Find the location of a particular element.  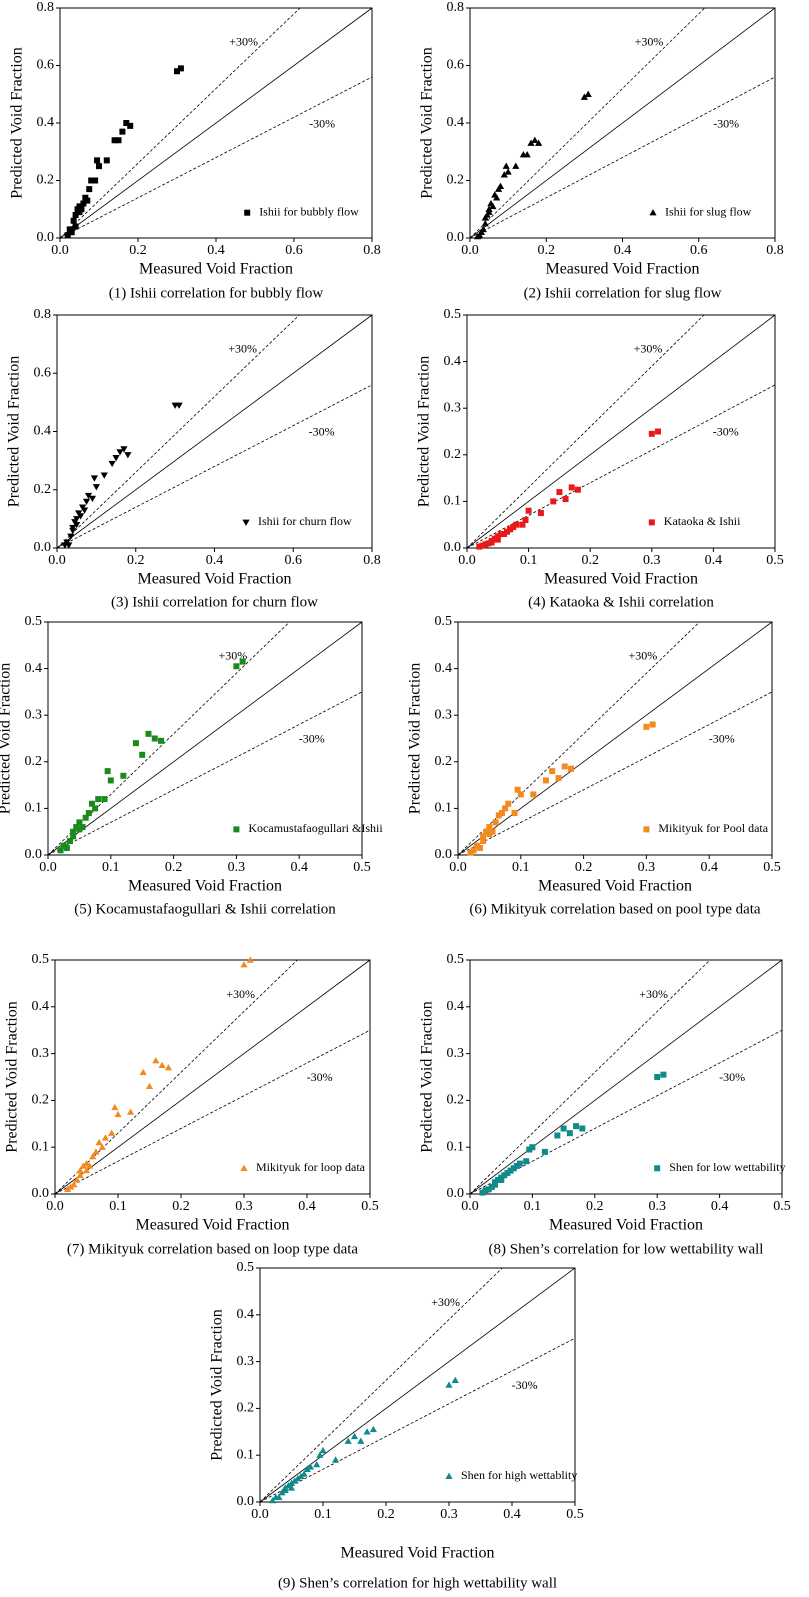

y-tick-label: 0.5 is located at coordinates (453, 314).